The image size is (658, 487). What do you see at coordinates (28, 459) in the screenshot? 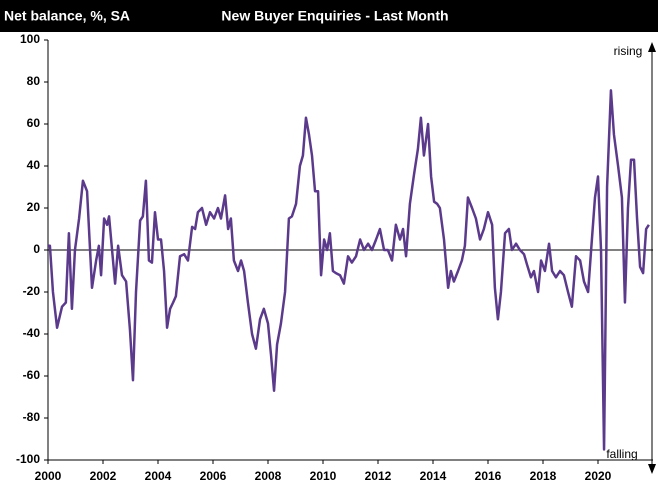
I see `y-tick-label: -100` at bounding box center [28, 459].